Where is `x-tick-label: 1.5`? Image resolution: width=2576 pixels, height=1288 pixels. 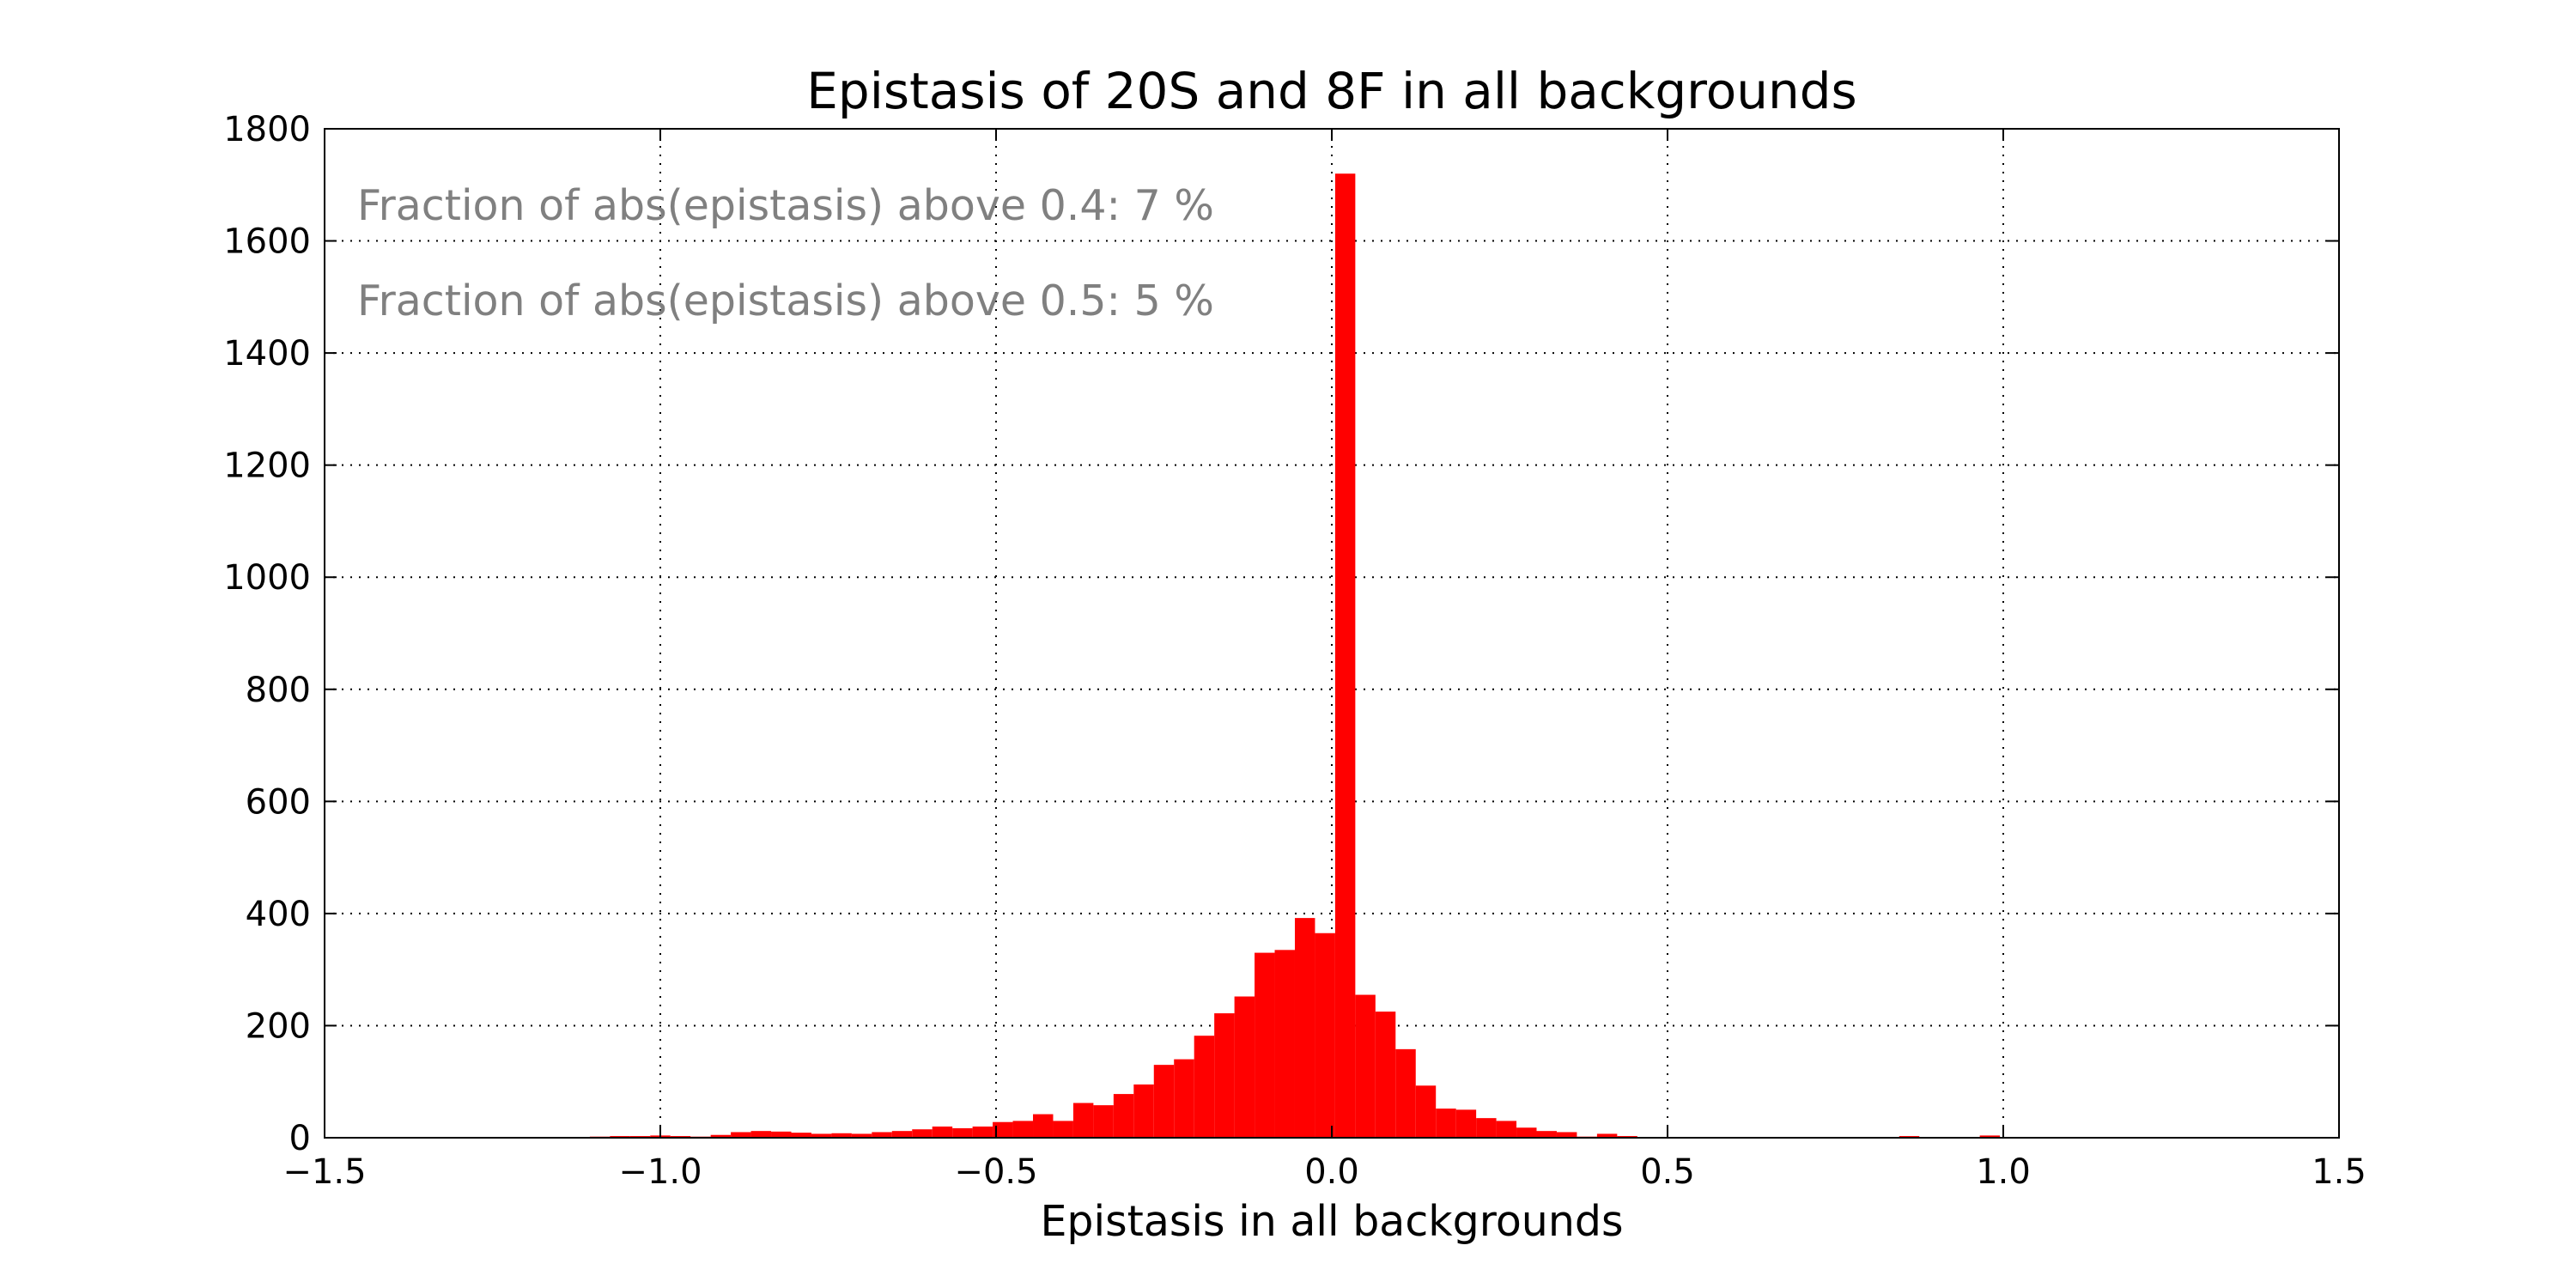
x-tick-label: 1.5 is located at coordinates (2339, 1172).